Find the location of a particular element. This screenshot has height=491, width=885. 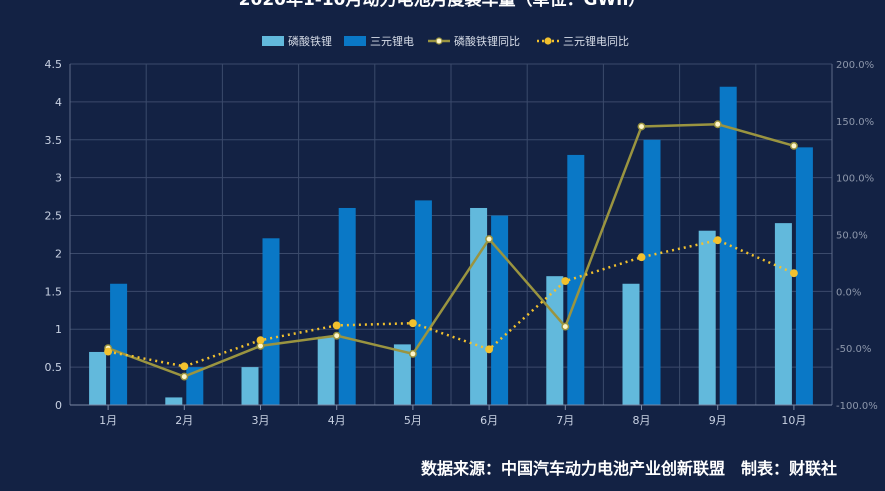

x-tick-label: 5月 is located at coordinates (413, 420).